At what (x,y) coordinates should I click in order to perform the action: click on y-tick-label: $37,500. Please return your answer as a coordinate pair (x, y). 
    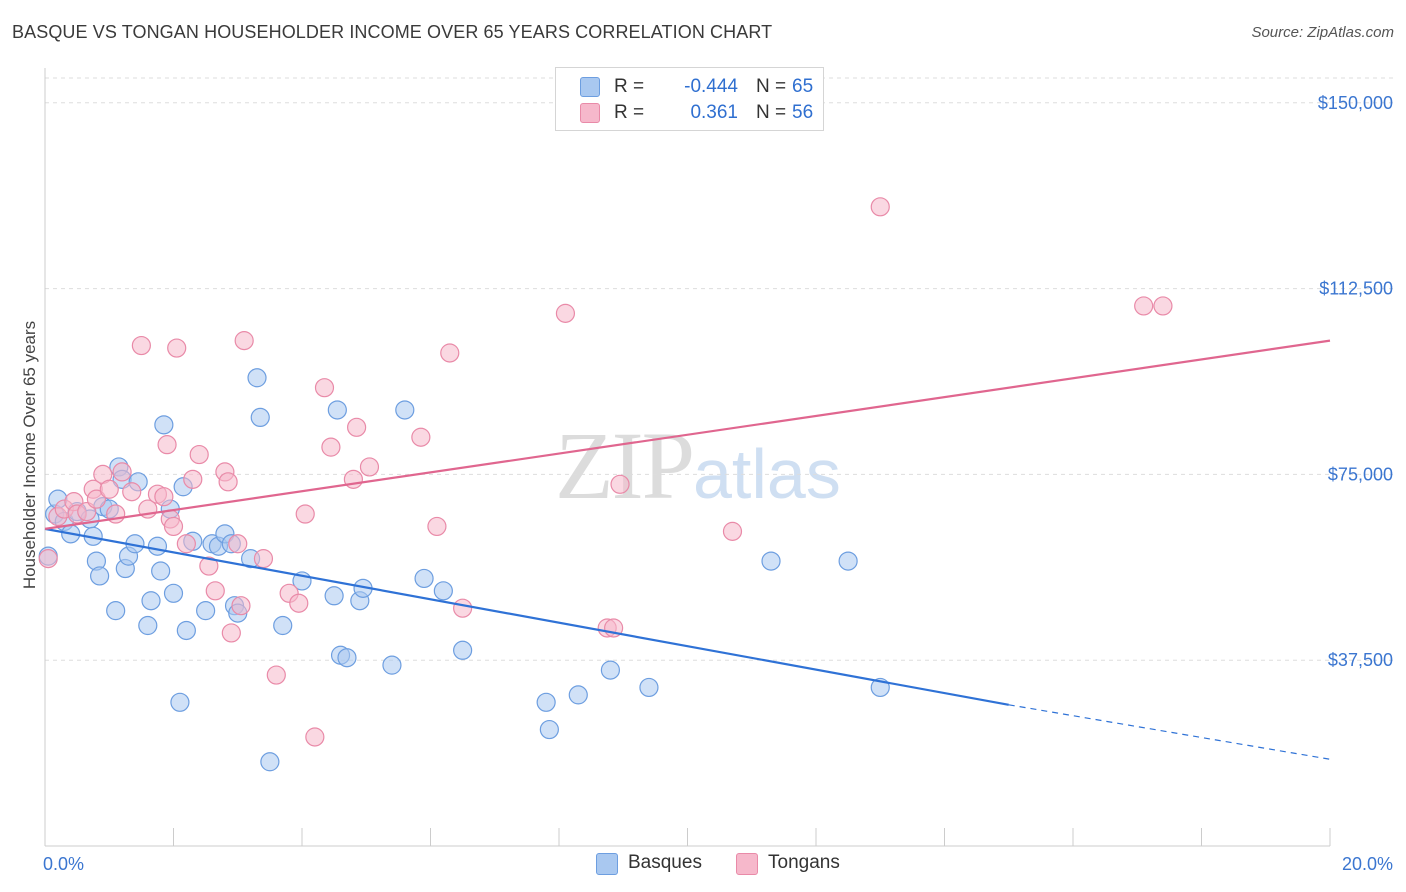
    Looking at the image, I should click on (1360, 660).